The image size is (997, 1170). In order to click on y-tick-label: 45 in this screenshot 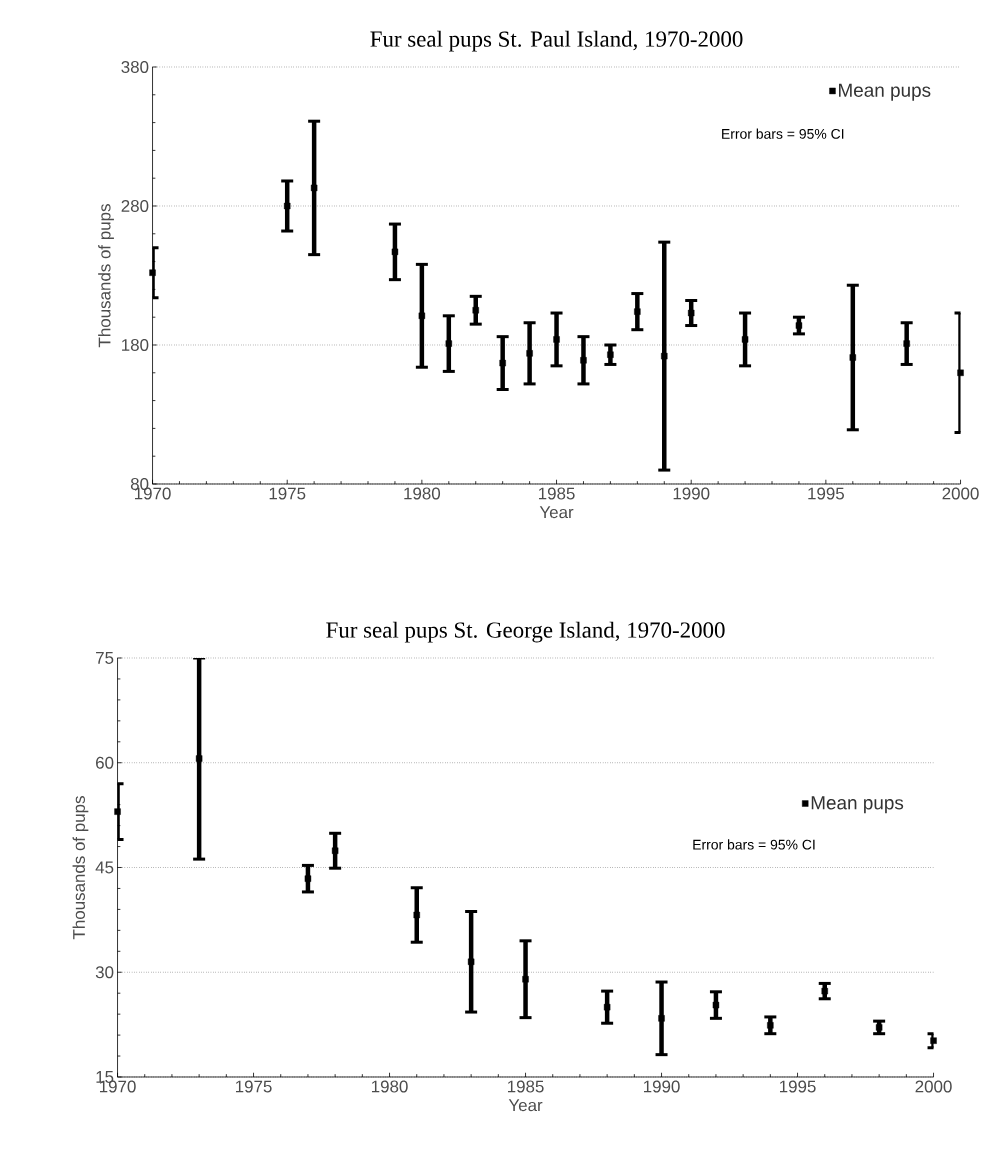, I will do `click(104, 867)`.